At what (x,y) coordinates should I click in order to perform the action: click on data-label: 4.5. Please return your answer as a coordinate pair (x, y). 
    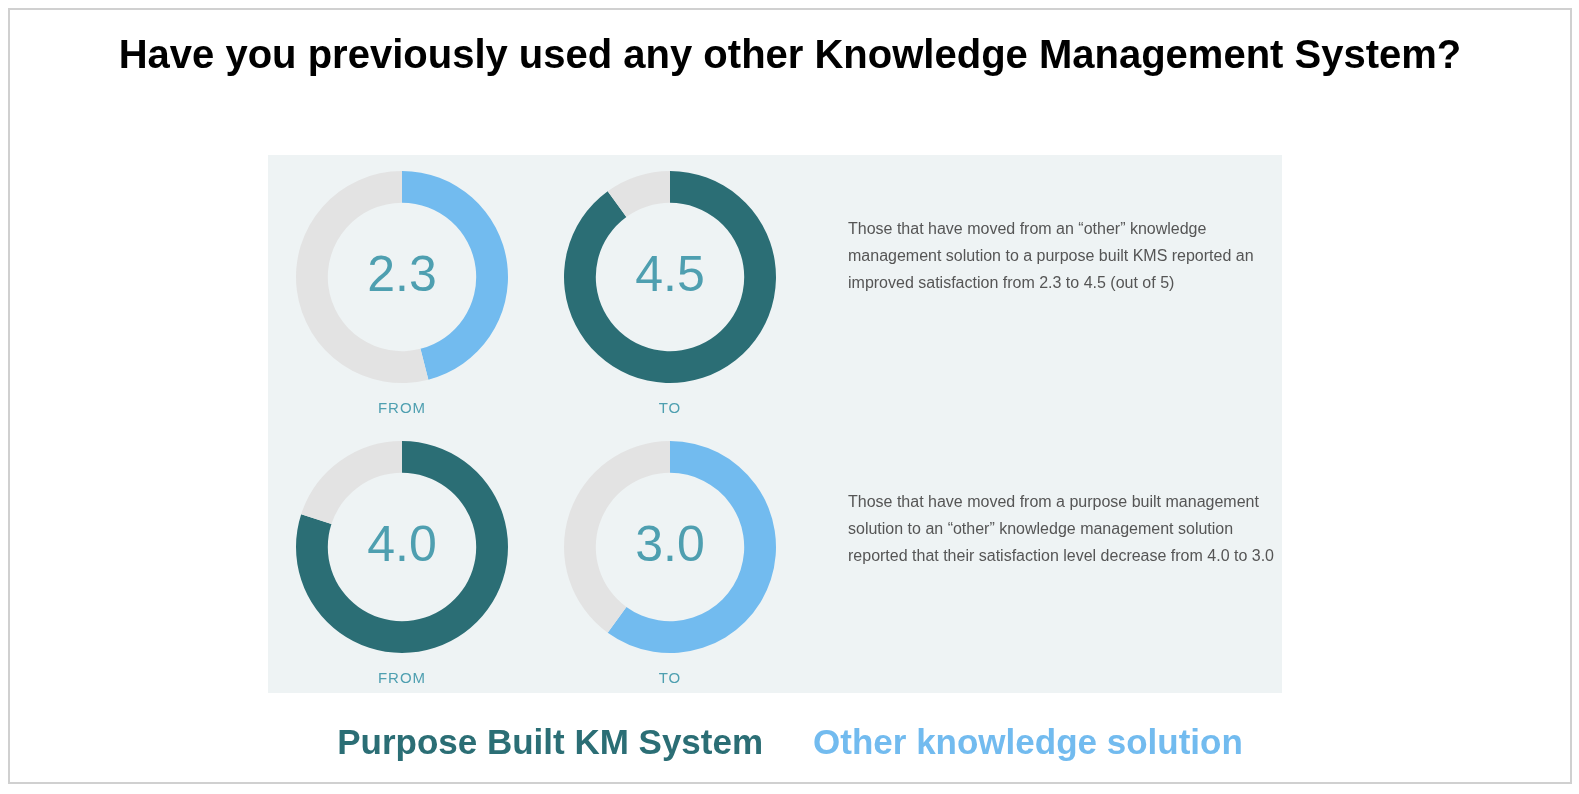
    Looking at the image, I should click on (670, 273).